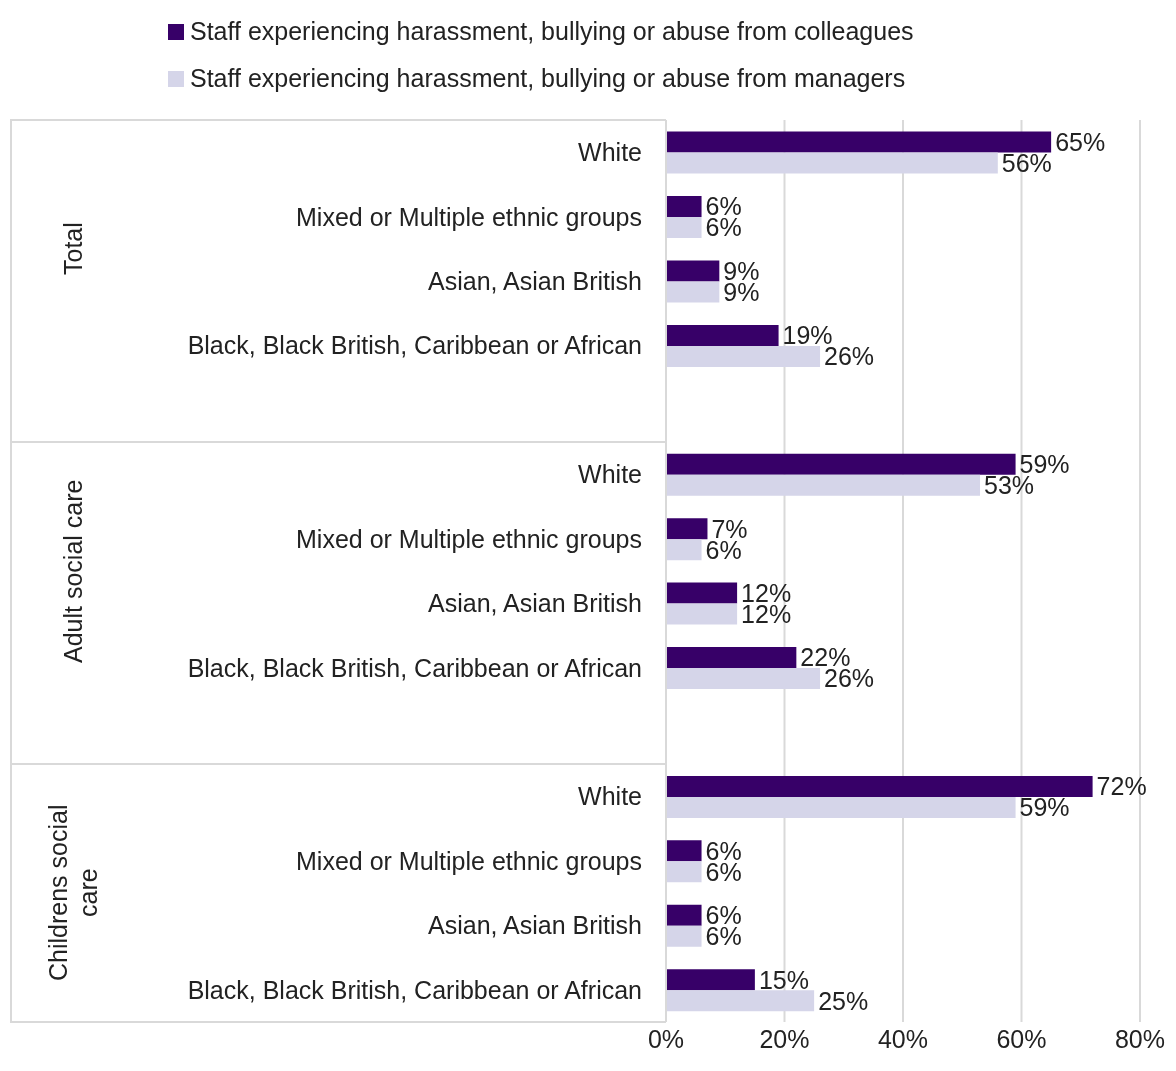 Image resolution: width=1176 pixels, height=1071 pixels. Describe the element at coordinates (1044, 807) in the screenshot. I see `data-label: 59%` at that location.